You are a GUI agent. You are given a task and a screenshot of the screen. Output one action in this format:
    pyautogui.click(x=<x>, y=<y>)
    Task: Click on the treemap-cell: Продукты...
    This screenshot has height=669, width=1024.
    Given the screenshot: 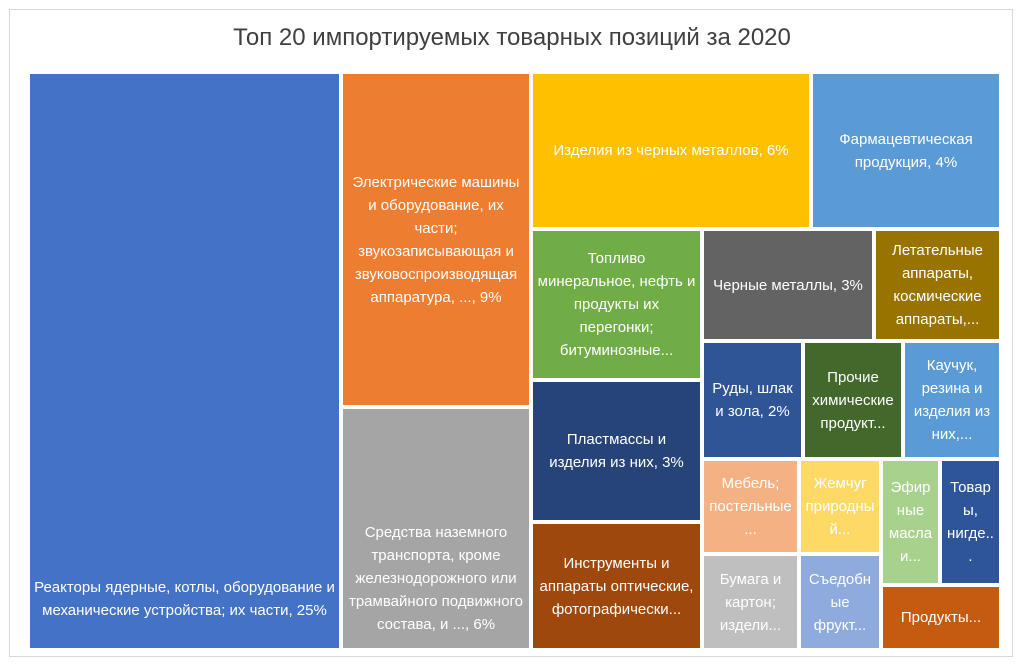 What is the action you would take?
    pyautogui.click(x=941, y=617)
    